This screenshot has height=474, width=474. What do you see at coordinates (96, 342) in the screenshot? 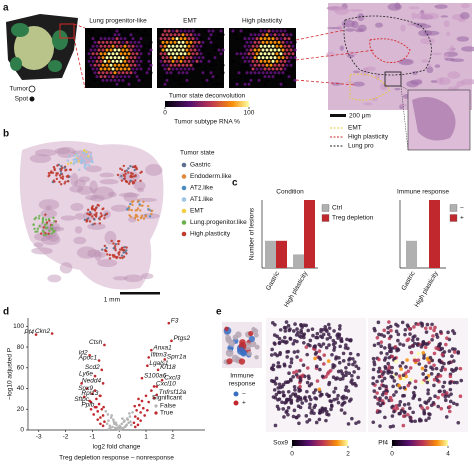
I see `gene-label: Ctsh` at bounding box center [96, 342].